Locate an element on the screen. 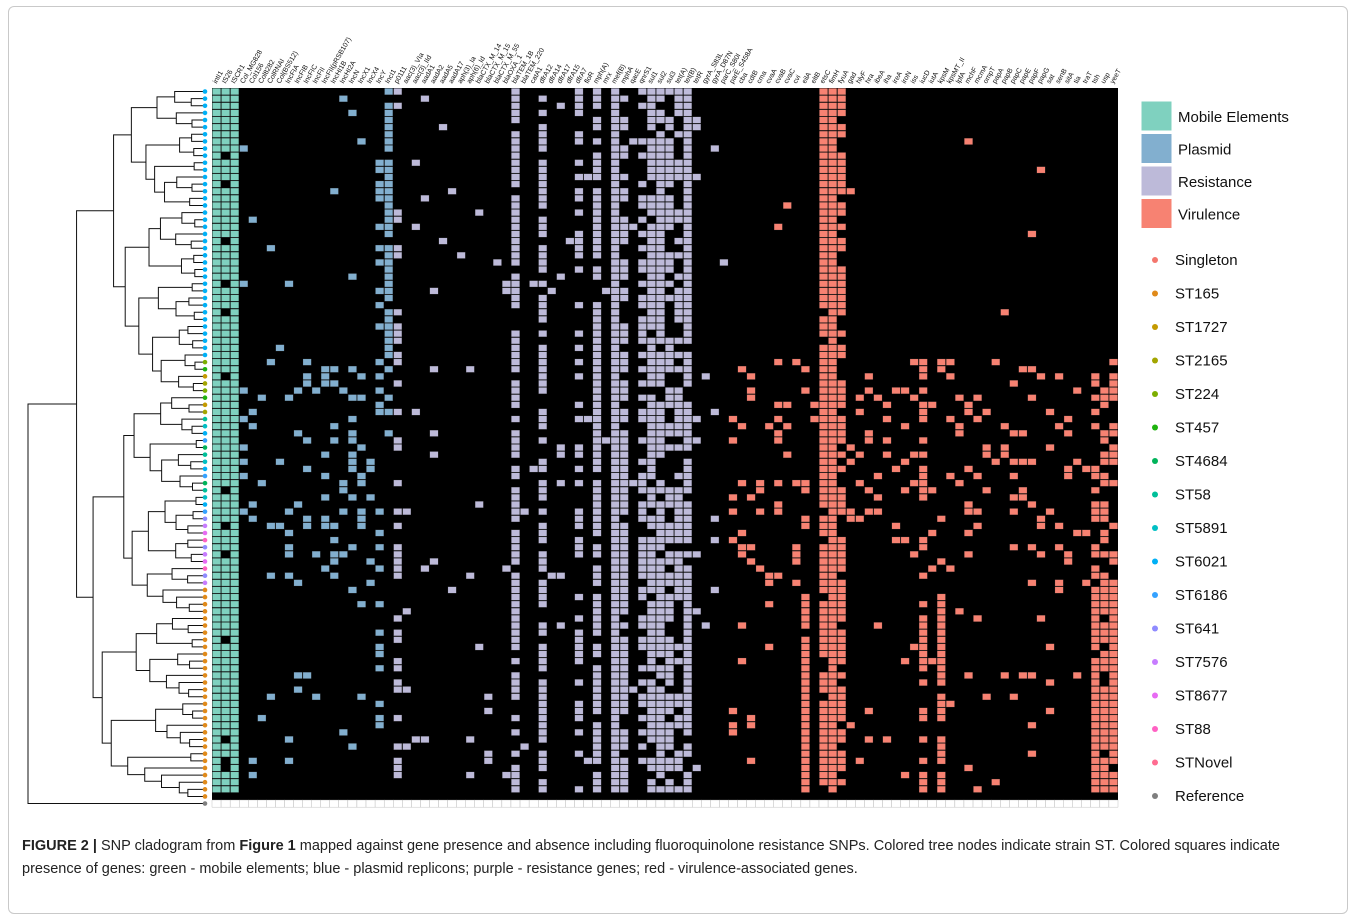 This screenshot has height=920, width=1358. legend-st-dot is located at coordinates (1155, 260).